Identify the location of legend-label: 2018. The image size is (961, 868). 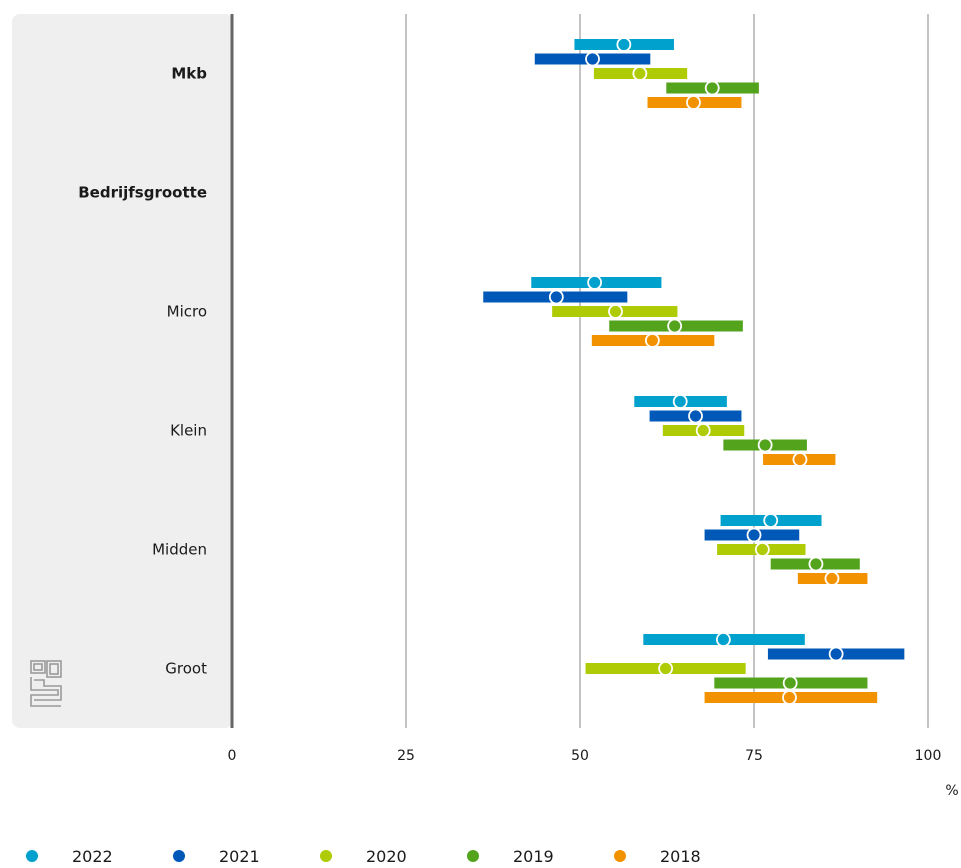
(680, 856).